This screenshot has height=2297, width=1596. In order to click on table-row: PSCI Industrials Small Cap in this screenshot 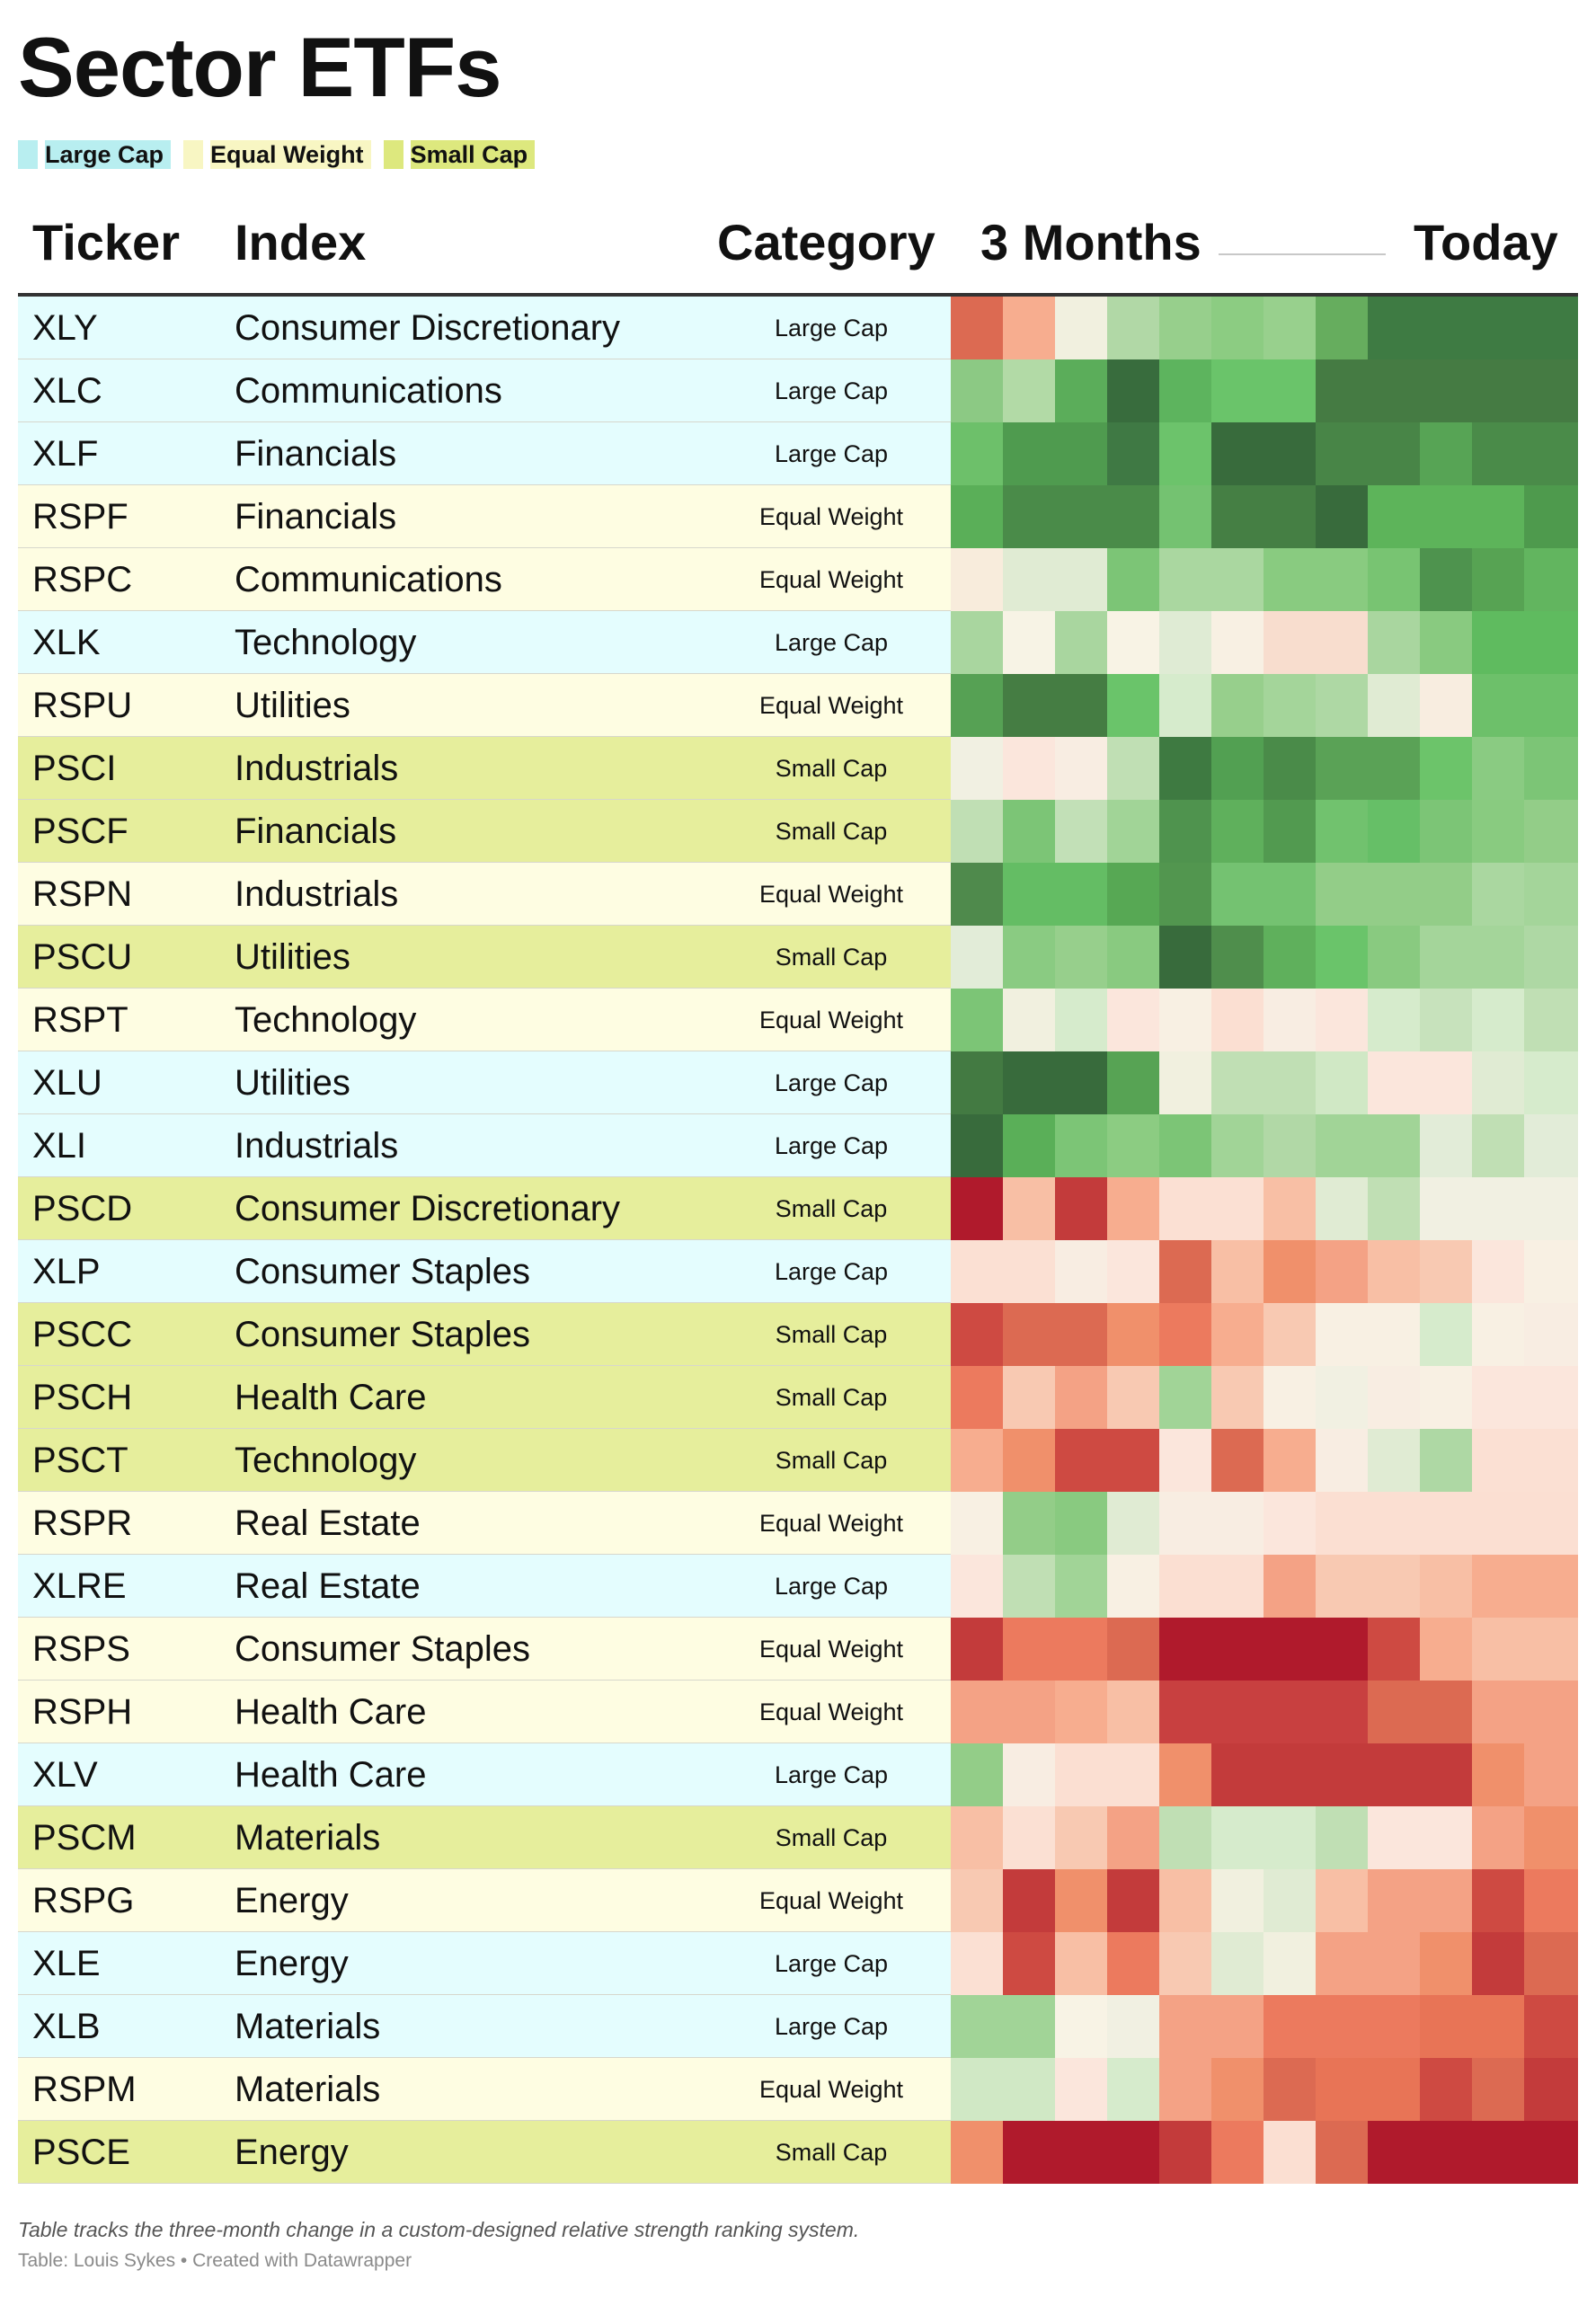, I will do `click(484, 768)`.